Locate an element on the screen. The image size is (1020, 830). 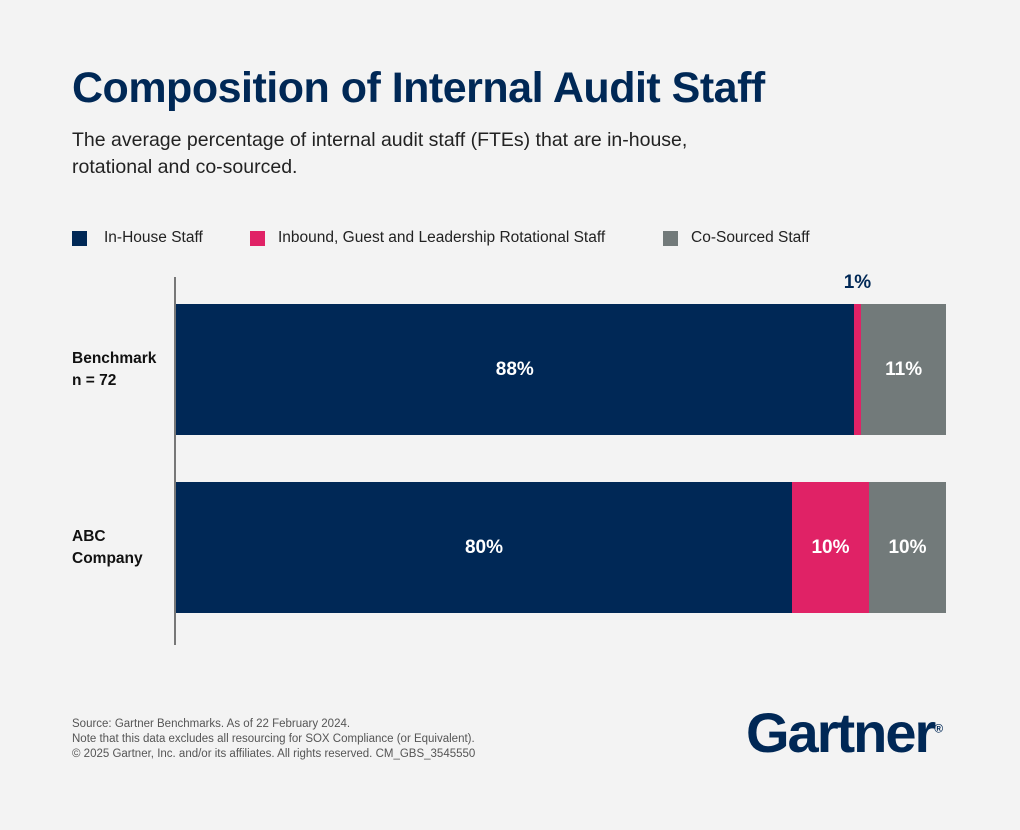
bar-segment: 11% is located at coordinates (903, 369).